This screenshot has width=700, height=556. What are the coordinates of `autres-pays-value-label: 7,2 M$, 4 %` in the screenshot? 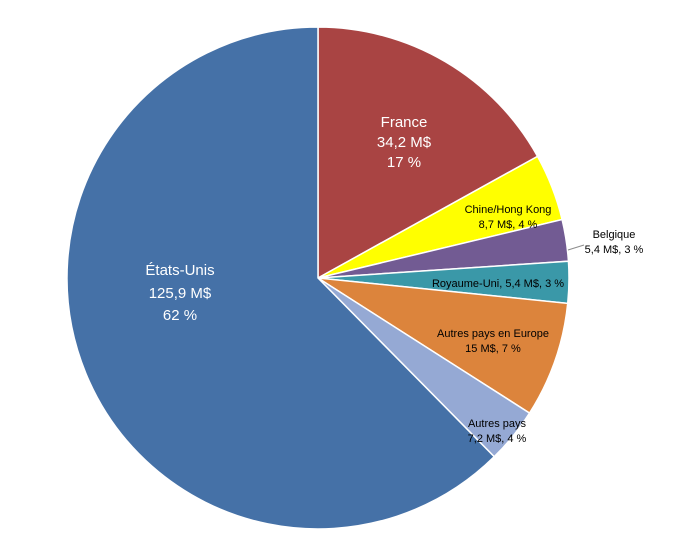 It's located at (497, 439).